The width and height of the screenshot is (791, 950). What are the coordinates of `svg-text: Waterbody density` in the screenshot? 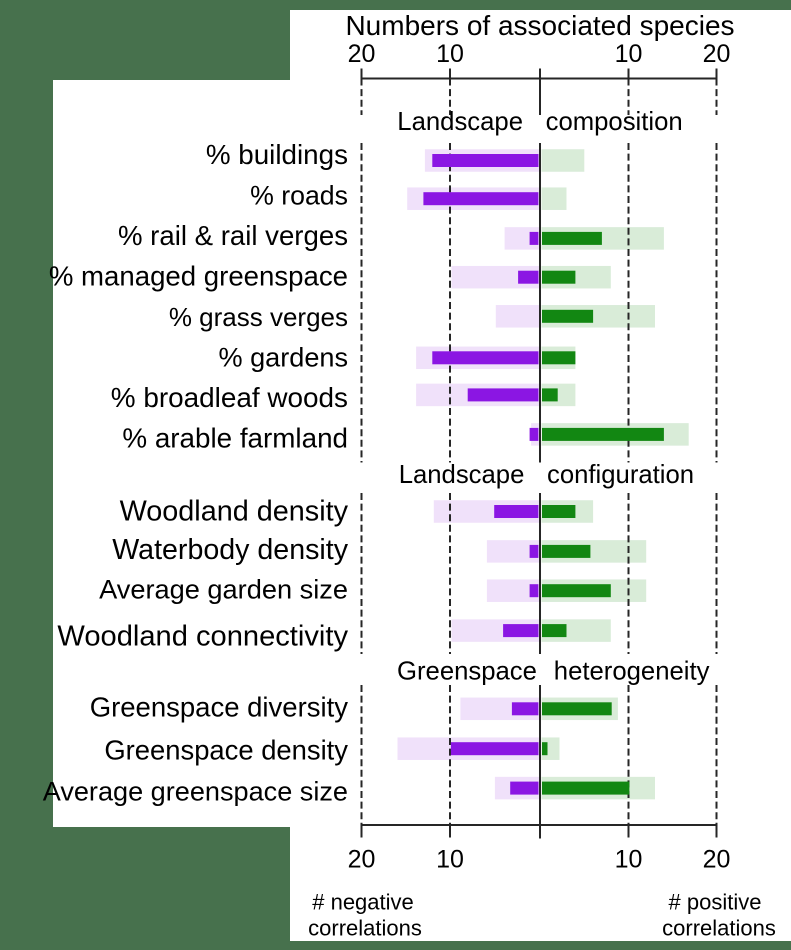 It's located at (230, 550).